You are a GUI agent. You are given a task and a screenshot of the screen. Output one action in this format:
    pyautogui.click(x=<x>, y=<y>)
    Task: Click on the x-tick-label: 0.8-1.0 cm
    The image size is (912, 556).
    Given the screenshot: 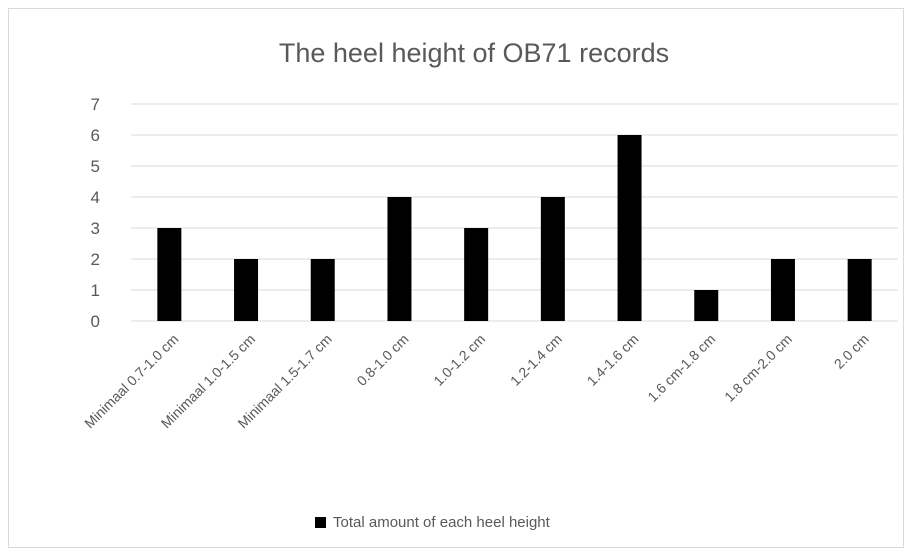 What is the action you would take?
    pyautogui.click(x=382, y=360)
    